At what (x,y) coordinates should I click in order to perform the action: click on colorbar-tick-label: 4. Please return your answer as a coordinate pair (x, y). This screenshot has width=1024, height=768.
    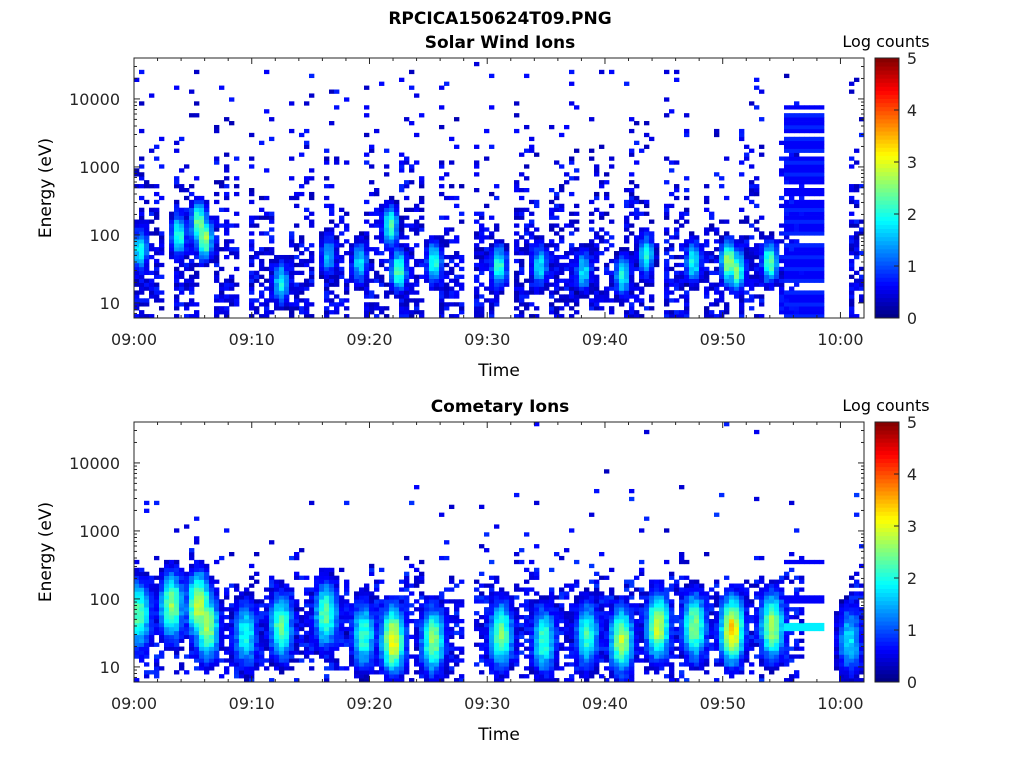
    Looking at the image, I should click on (912, 110).